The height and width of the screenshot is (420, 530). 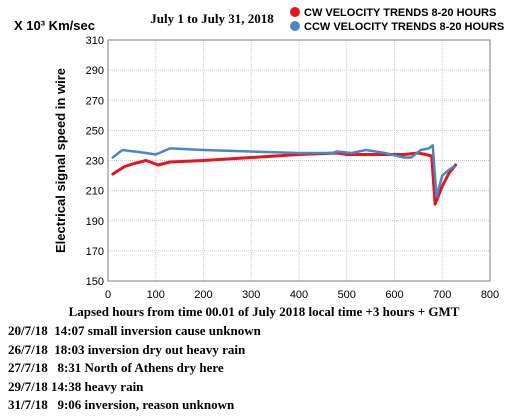 What do you see at coordinates (283, 171) in the screenshot?
I see `series-line-ccw` at bounding box center [283, 171].